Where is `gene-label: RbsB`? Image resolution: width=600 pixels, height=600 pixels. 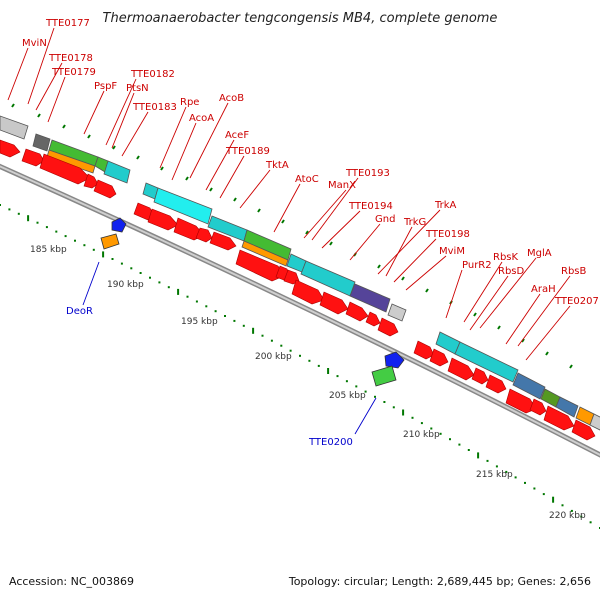 gene-label: RbsB is located at coordinates (574, 271).